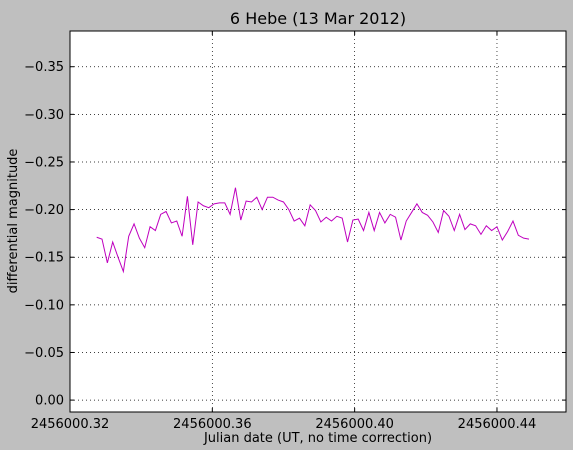 The image size is (573, 450). Describe the element at coordinates (44, 162) in the screenshot. I see `y-tick-label: −0.25` at that location.